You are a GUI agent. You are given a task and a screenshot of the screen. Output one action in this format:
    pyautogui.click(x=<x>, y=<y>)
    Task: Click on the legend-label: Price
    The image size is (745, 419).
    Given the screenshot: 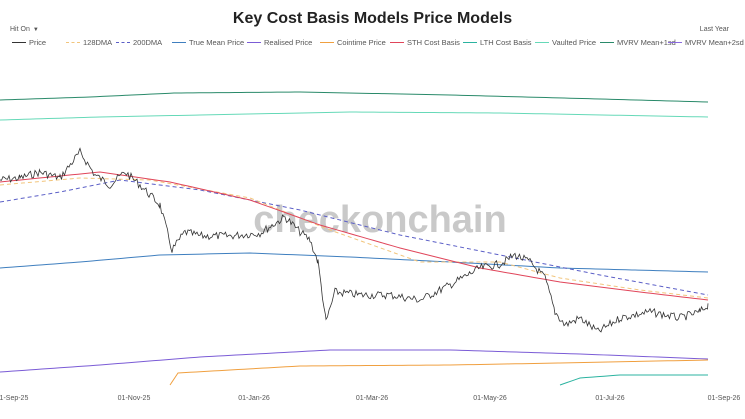 What is the action you would take?
    pyautogui.click(x=38, y=42)
    